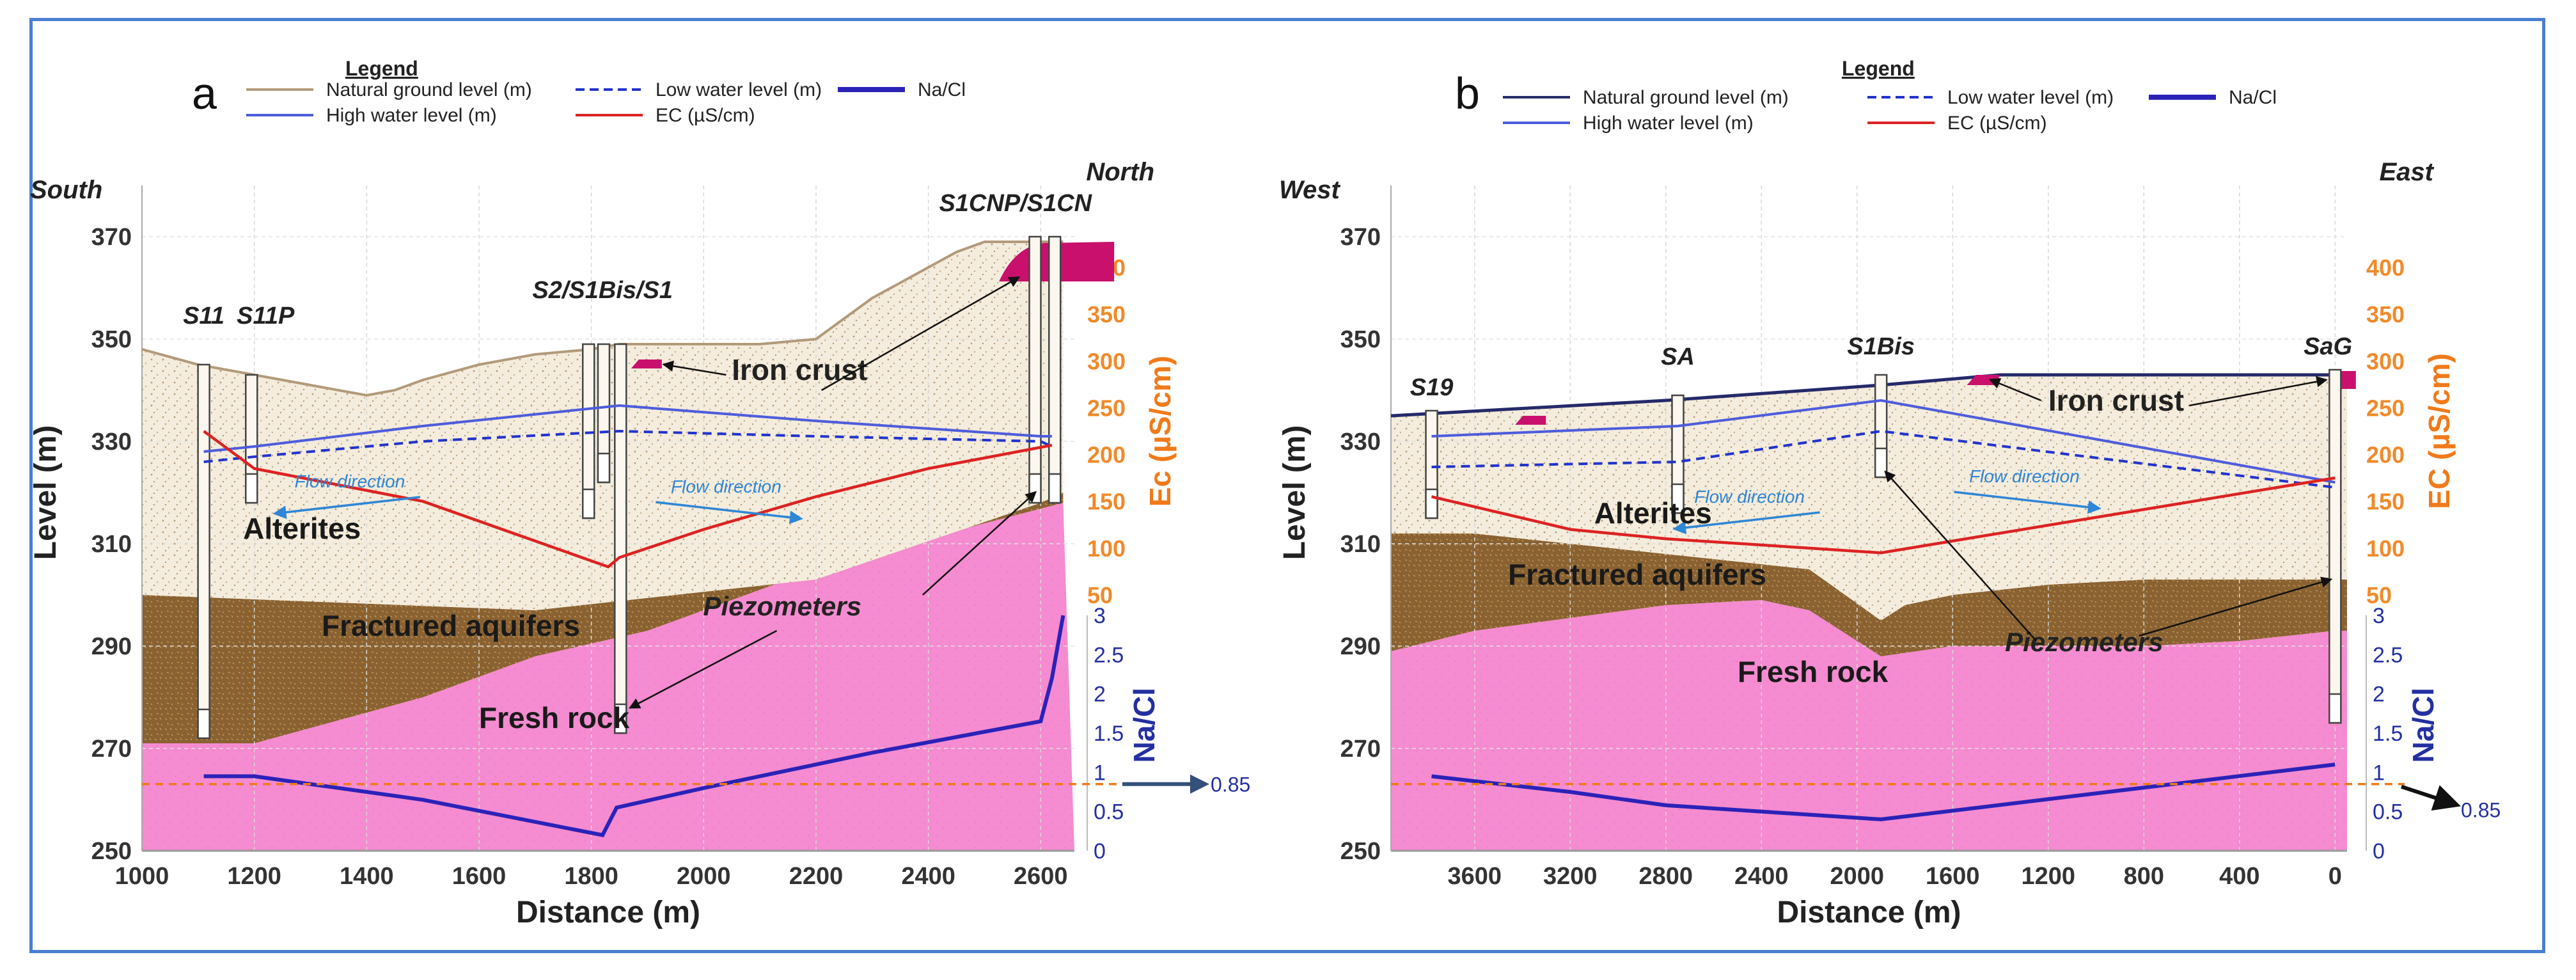  What do you see at coordinates (111, 237) in the screenshot?
I see `y-tick-label: 370` at bounding box center [111, 237].